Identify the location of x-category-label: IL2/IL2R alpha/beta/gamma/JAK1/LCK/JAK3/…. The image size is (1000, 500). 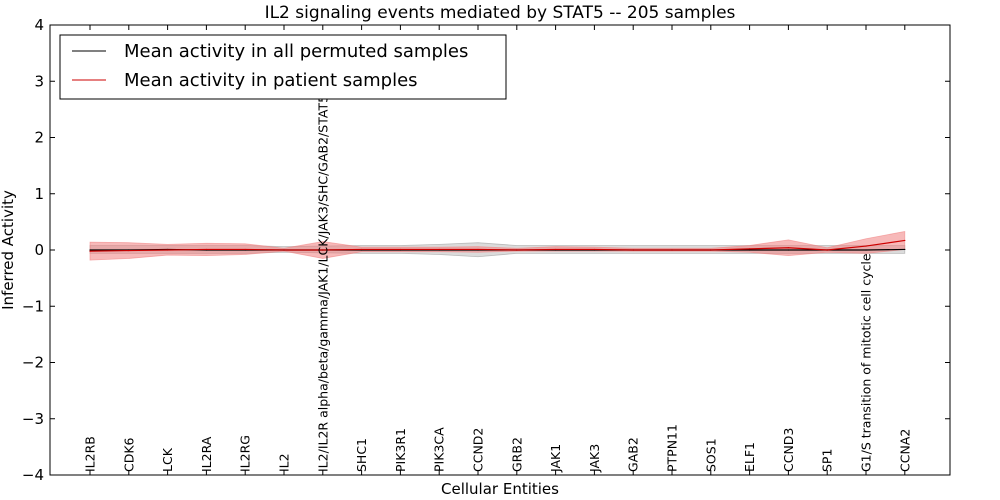
(322, 283).